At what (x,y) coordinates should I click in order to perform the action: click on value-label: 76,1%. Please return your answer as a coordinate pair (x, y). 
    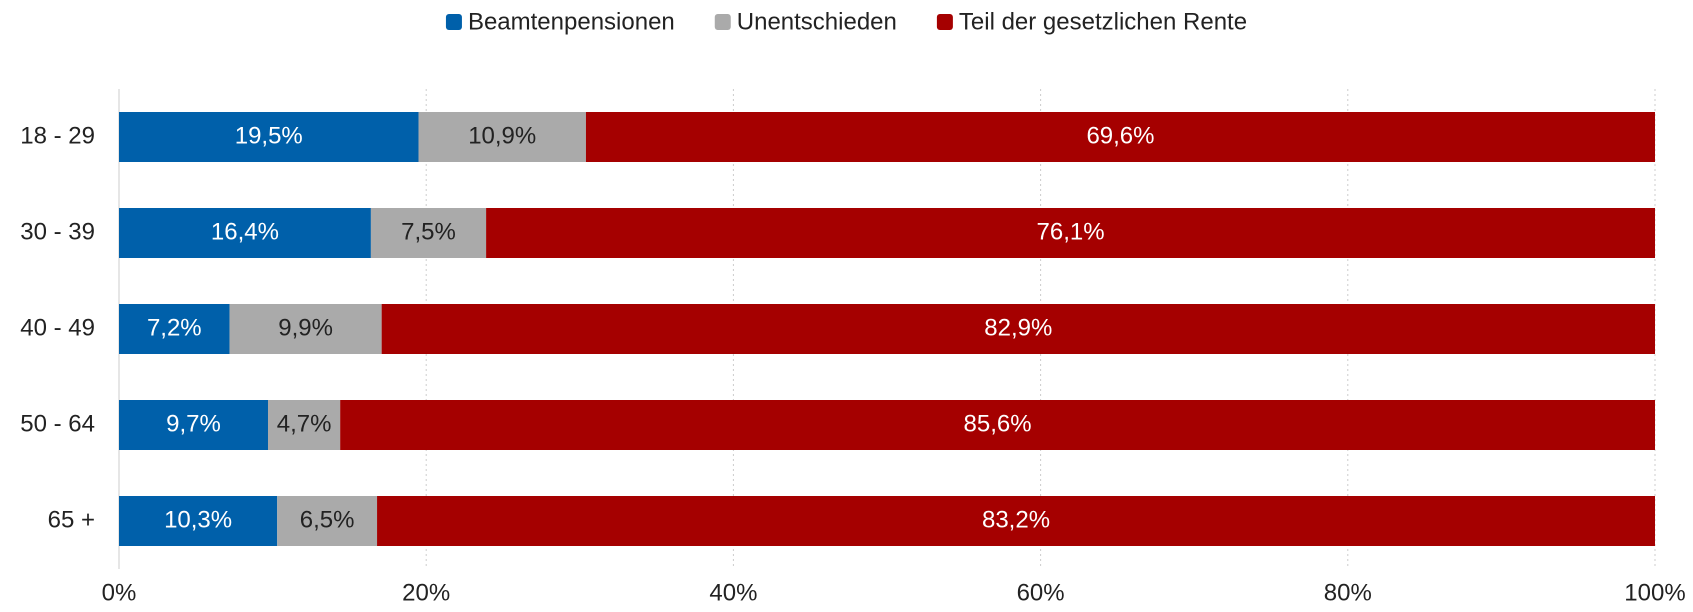
    Looking at the image, I should click on (1071, 231).